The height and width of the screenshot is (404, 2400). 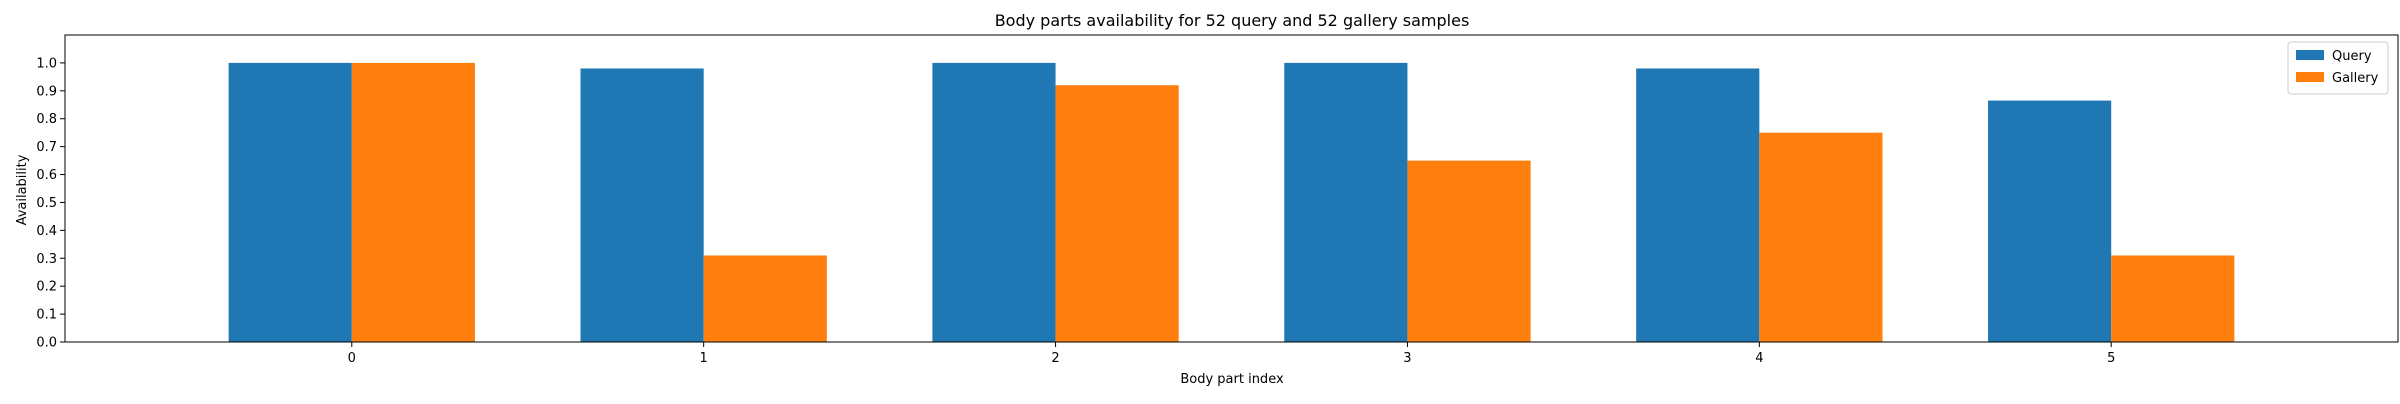 I want to click on y-tick-label: 0.5, so click(x=46, y=203).